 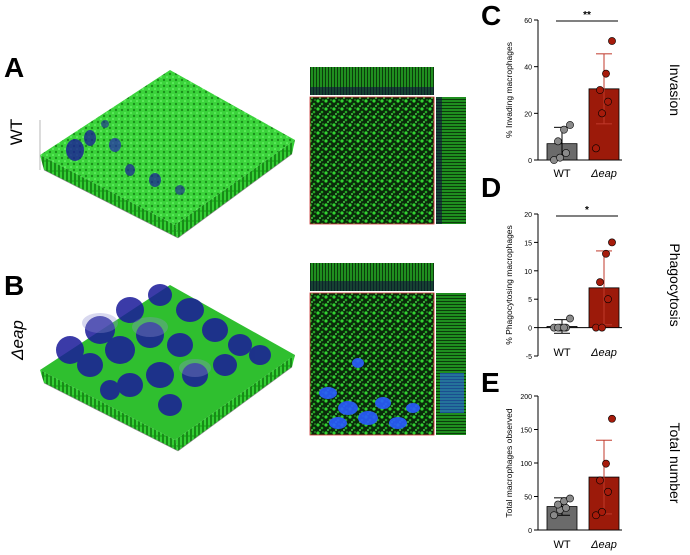 What do you see at coordinates (530, 300) in the screenshot?
I see `y-tick-label: 5` at bounding box center [530, 300].